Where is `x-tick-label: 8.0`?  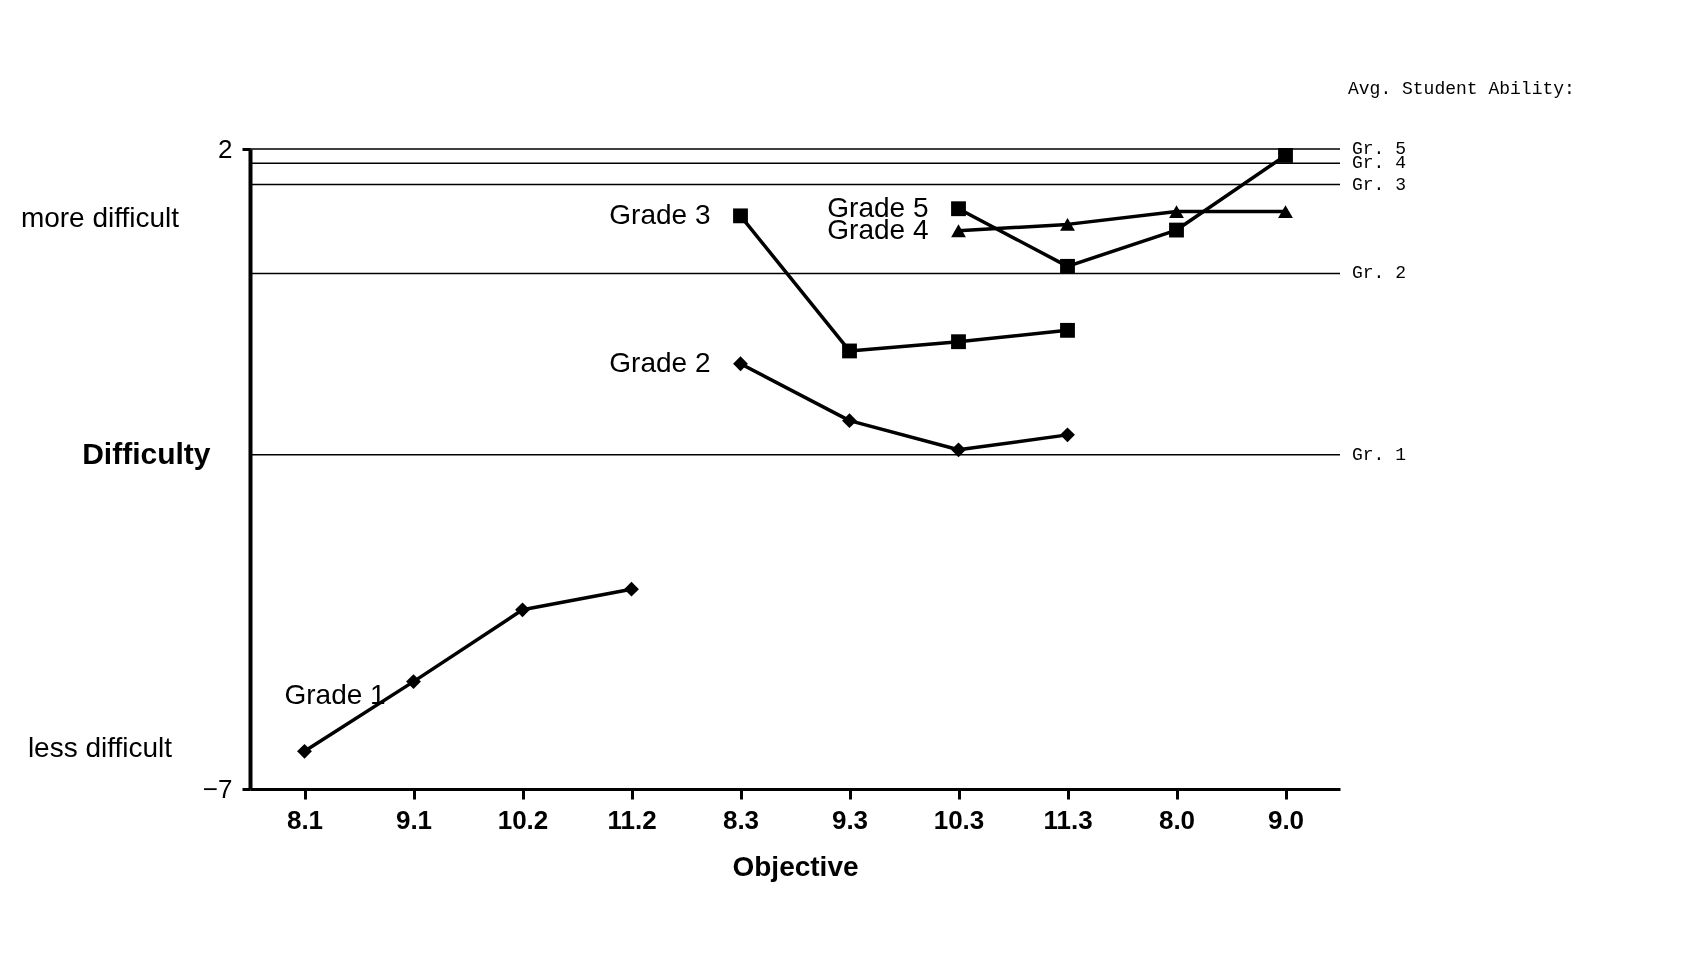 x-tick-label: 8.0 is located at coordinates (1177, 819).